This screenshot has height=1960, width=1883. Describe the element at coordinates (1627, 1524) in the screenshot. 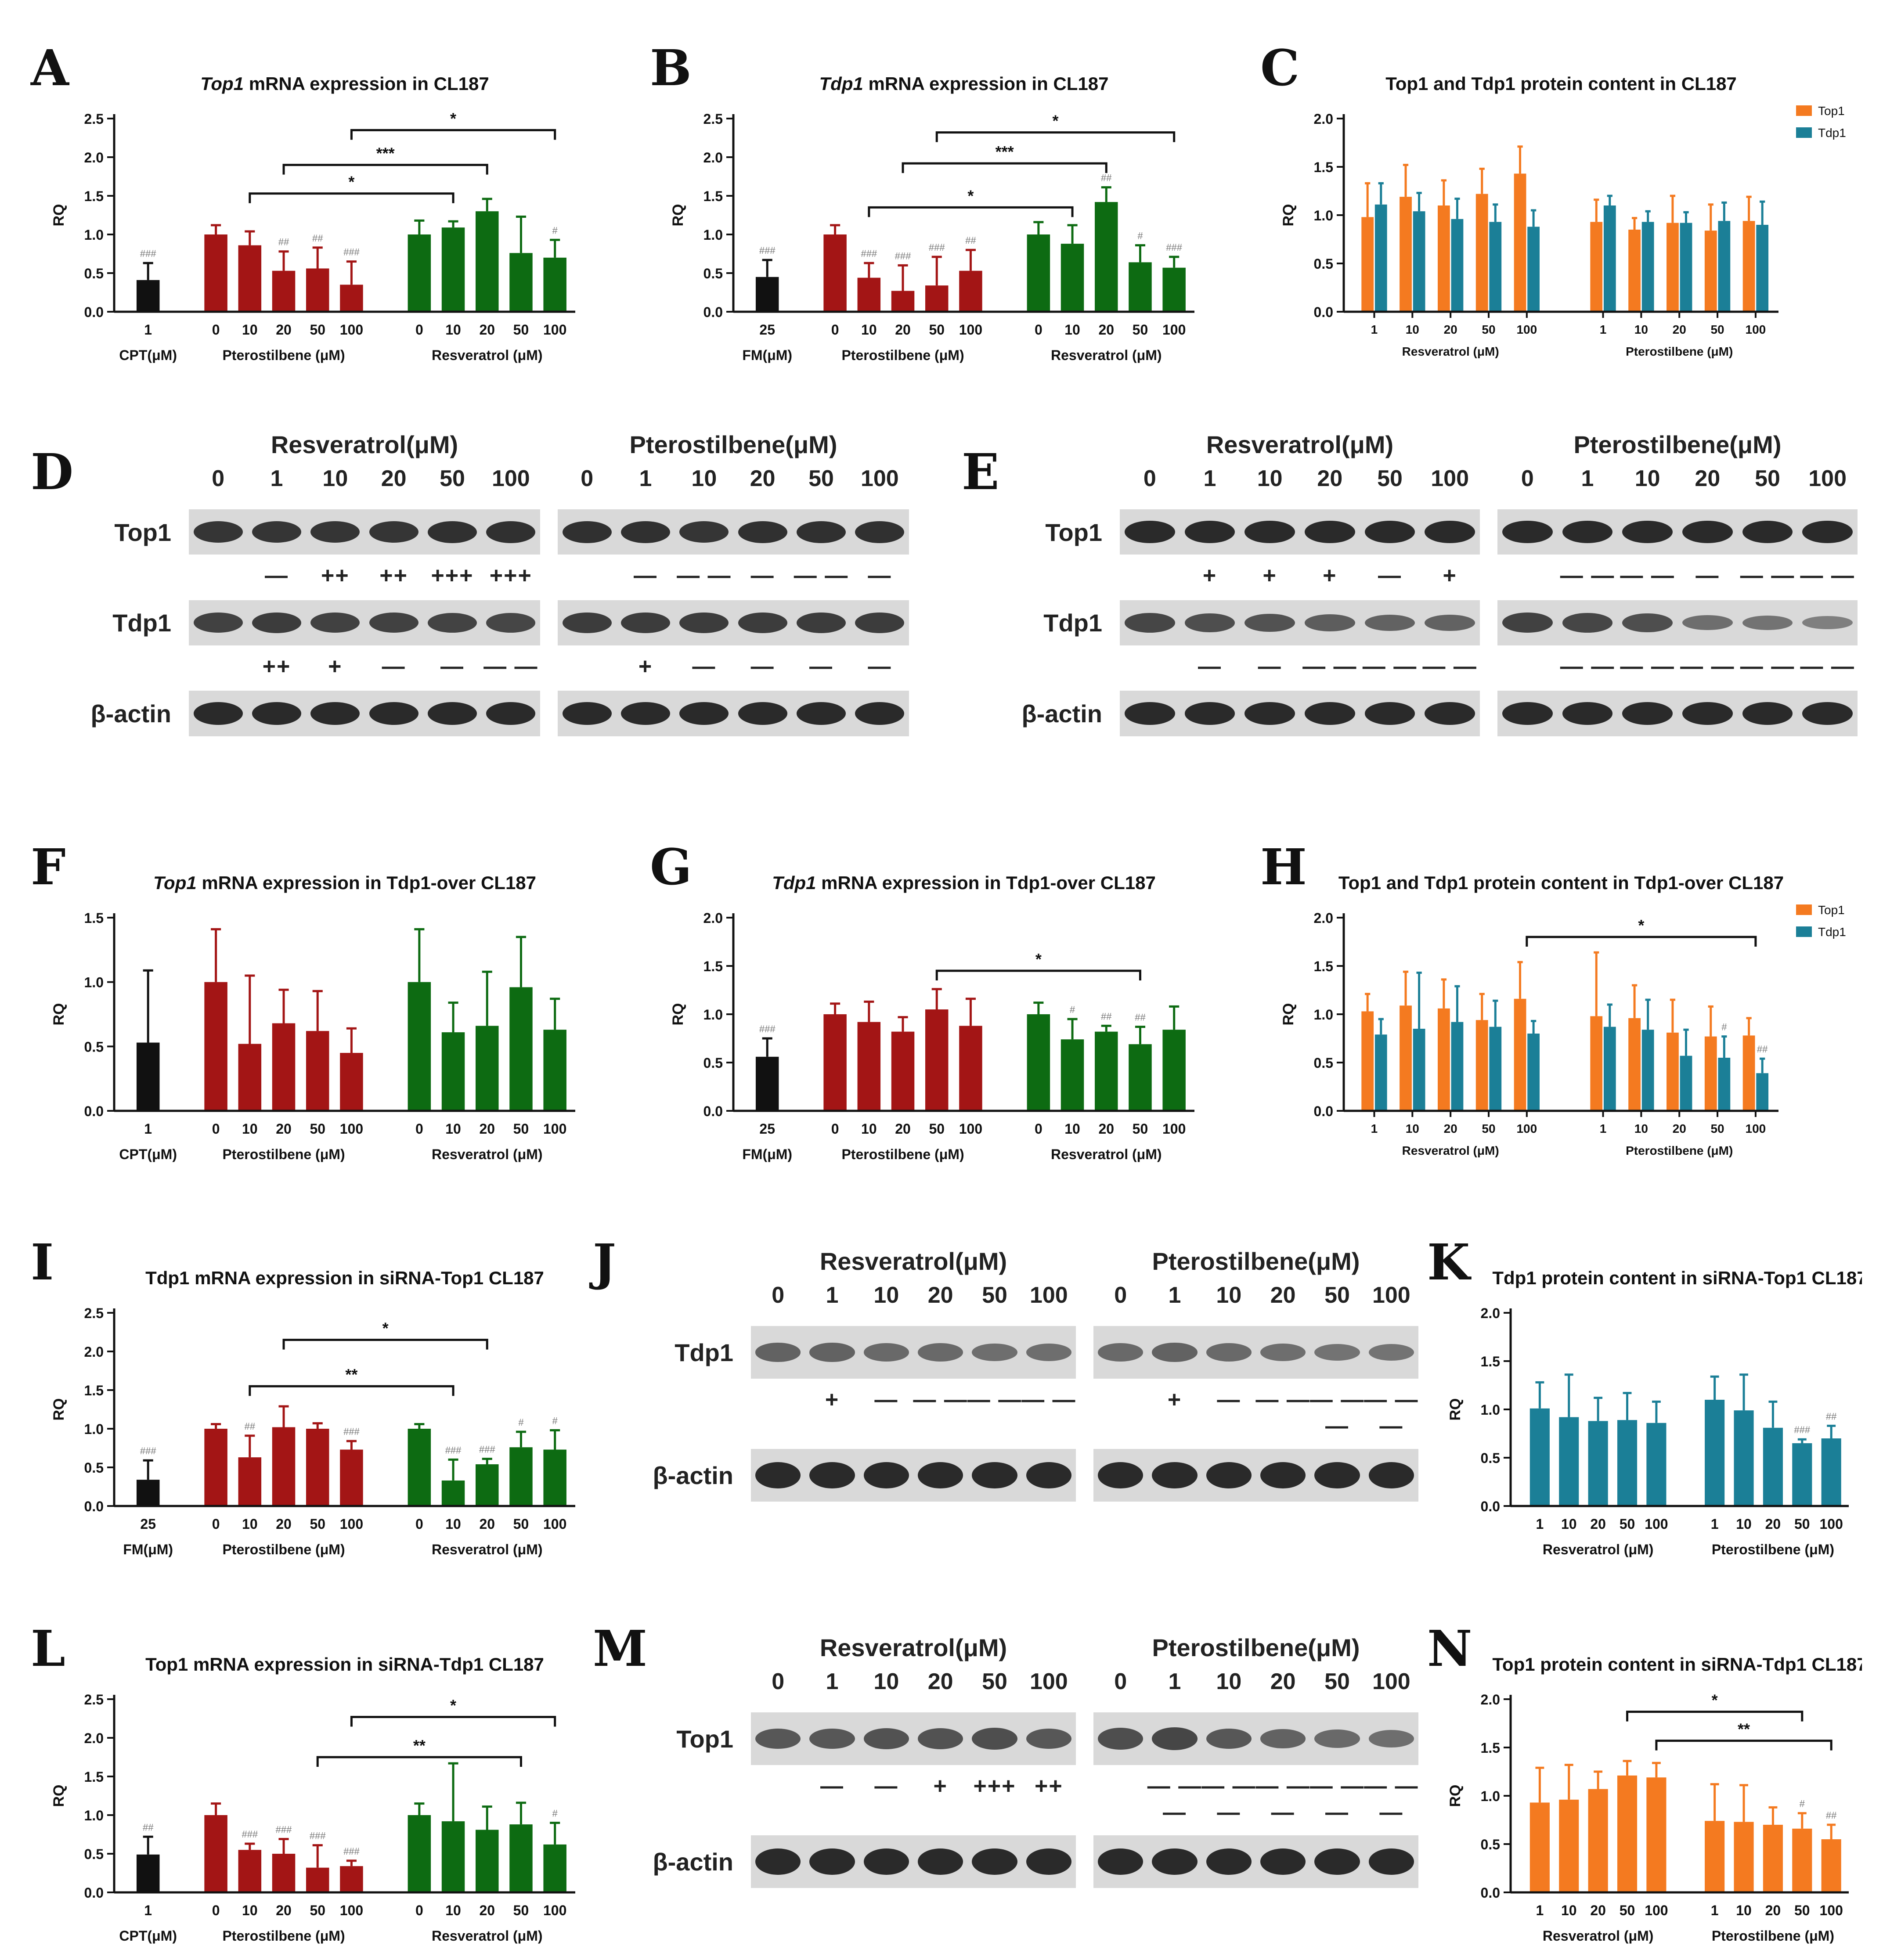

I see `x-tick-label: 50` at that location.